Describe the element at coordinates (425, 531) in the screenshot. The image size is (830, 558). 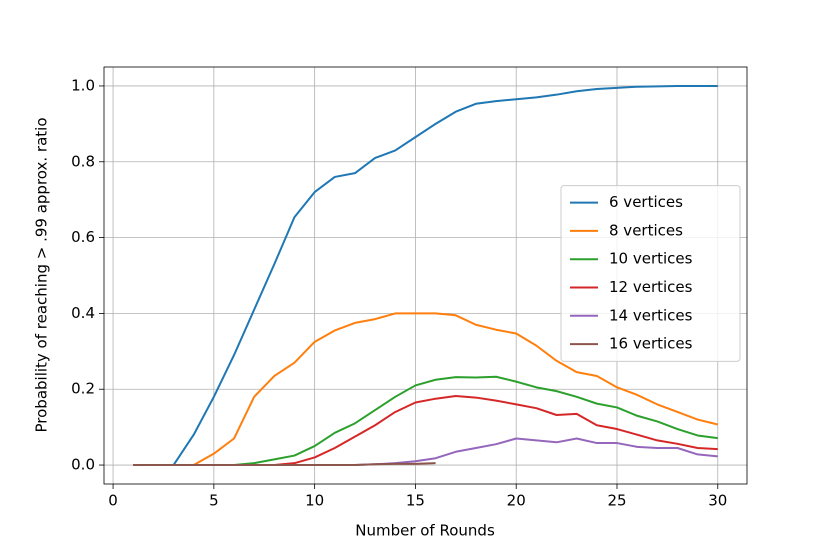
I see `x-axis-label: Number of Rounds` at that location.